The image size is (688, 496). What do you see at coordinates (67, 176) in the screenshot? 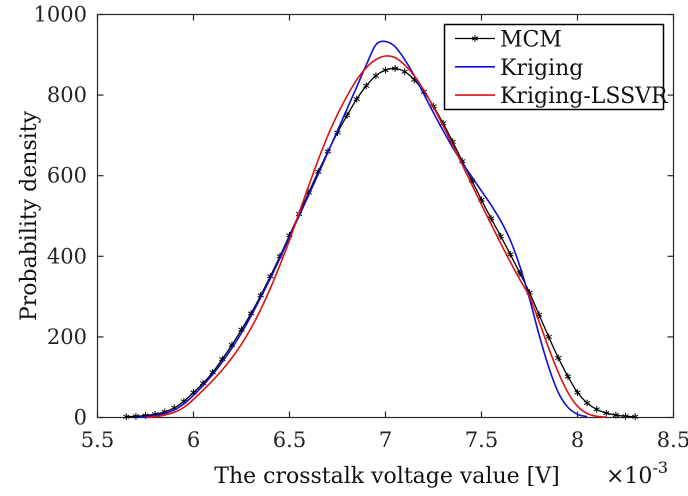
I see `y-tick-label: 600` at bounding box center [67, 176].